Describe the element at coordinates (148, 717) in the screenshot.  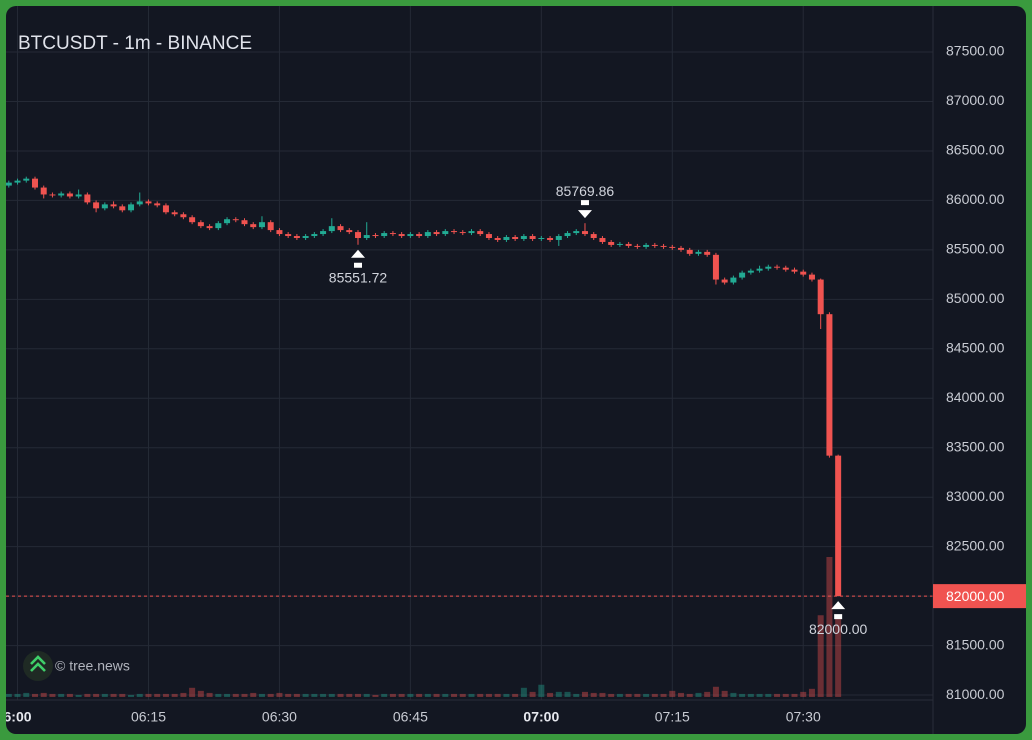
I see `x-tick-label: 06:15` at that location.